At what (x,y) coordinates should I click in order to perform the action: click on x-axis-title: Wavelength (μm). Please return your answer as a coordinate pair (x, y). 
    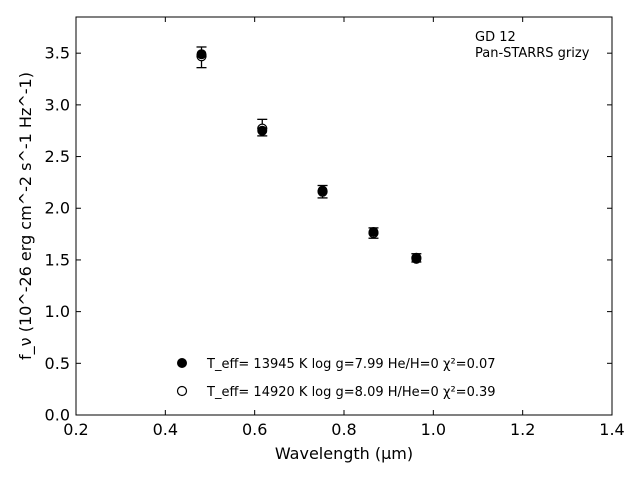
    Looking at the image, I should click on (344, 453).